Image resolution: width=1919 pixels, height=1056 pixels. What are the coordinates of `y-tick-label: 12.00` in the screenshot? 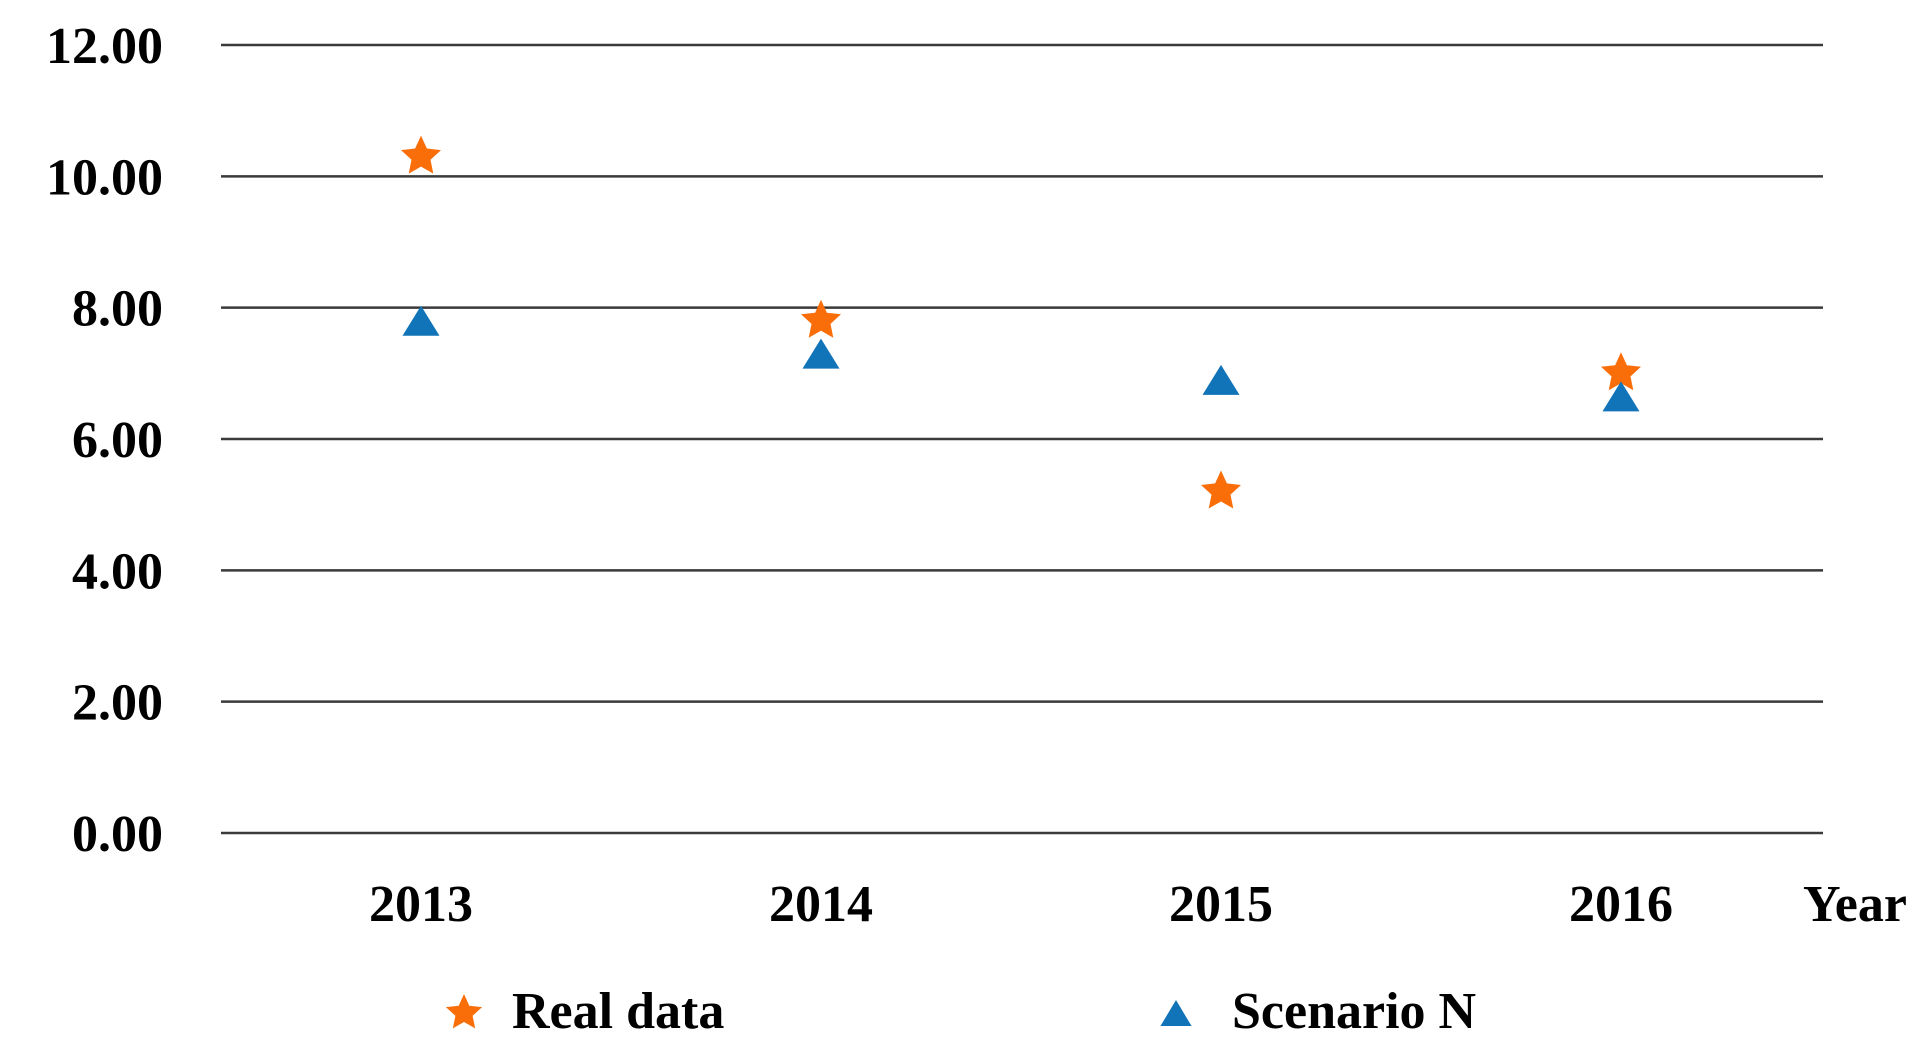 It's located at (104, 46).